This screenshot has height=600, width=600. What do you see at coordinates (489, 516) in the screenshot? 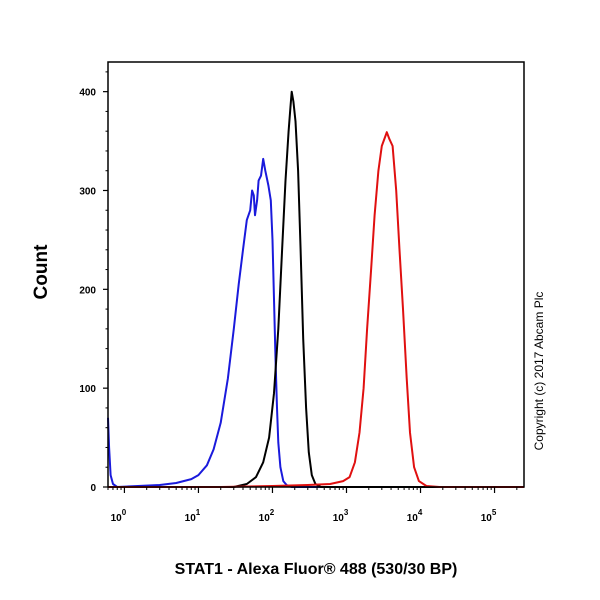
I see `x-tick-label: 10⁵` at bounding box center [489, 516].